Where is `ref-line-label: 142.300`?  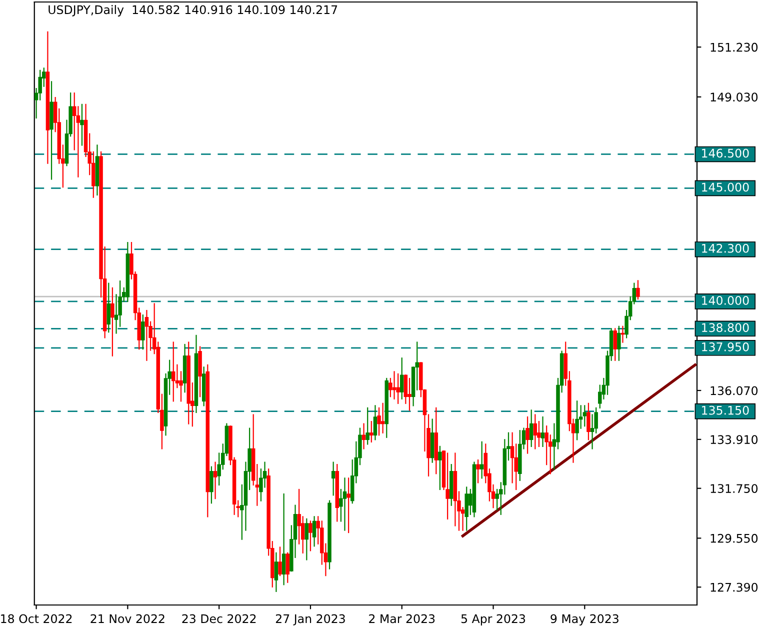 ref-line-label: 142.300 is located at coordinates (725, 248).